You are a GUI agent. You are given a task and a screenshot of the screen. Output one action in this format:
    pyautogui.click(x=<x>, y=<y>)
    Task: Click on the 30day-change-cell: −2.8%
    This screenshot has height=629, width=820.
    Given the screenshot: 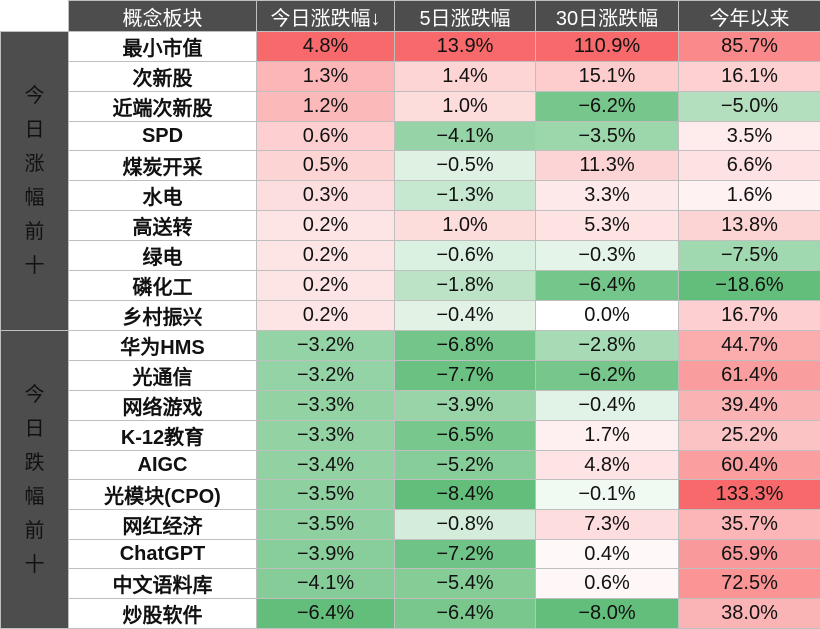 What is the action you would take?
    pyautogui.click(x=607, y=346)
    